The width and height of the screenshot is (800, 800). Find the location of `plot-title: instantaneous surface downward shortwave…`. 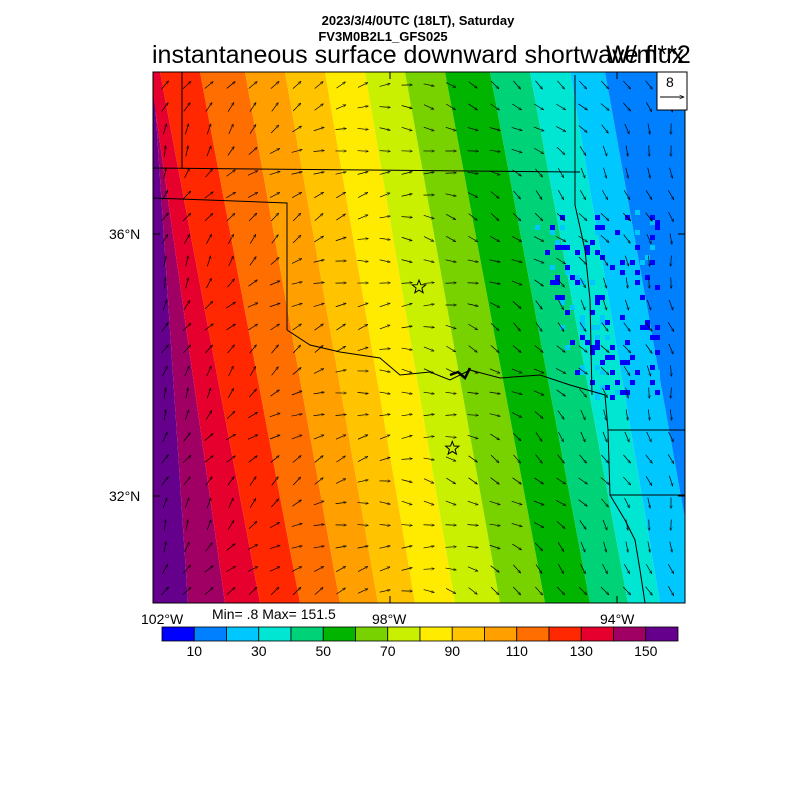

plot-title: instantaneous surface downward shortwave… is located at coordinates (418, 55).